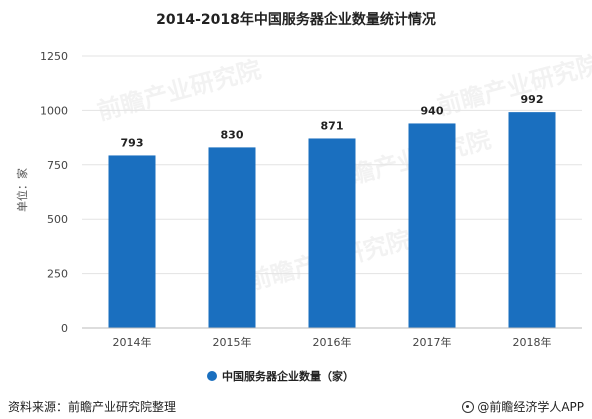 The height and width of the screenshot is (419, 592). What do you see at coordinates (232, 342) in the screenshot?
I see `x-tick-label: 2015年` at bounding box center [232, 342].